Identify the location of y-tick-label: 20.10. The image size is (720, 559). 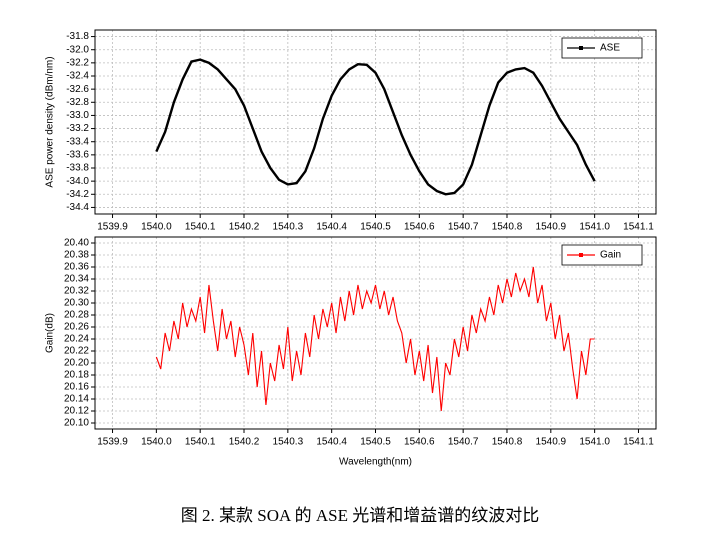
(76, 423).